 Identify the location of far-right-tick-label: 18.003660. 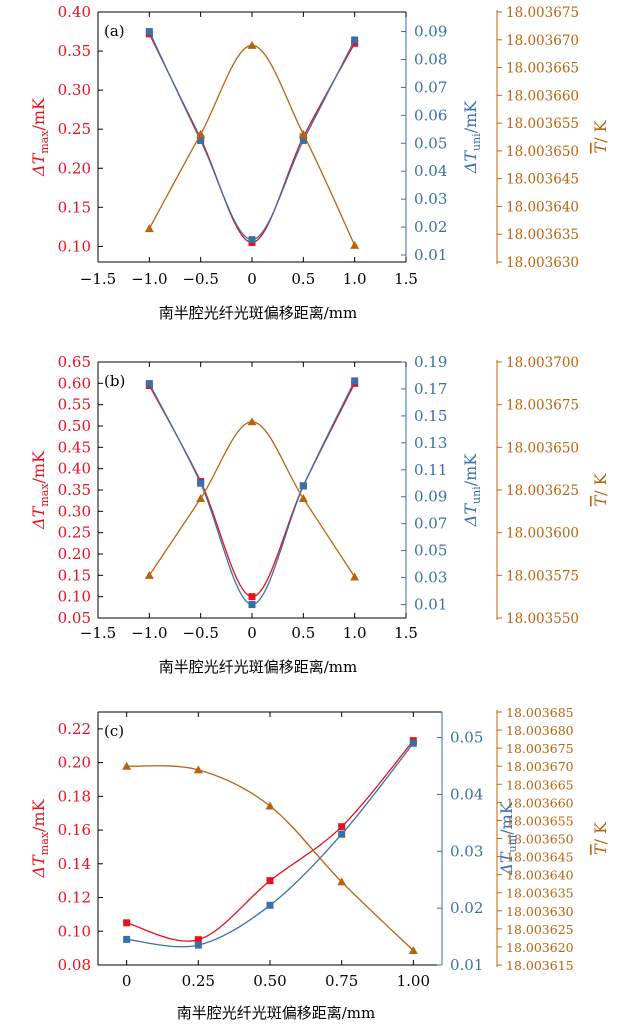
(542, 96).